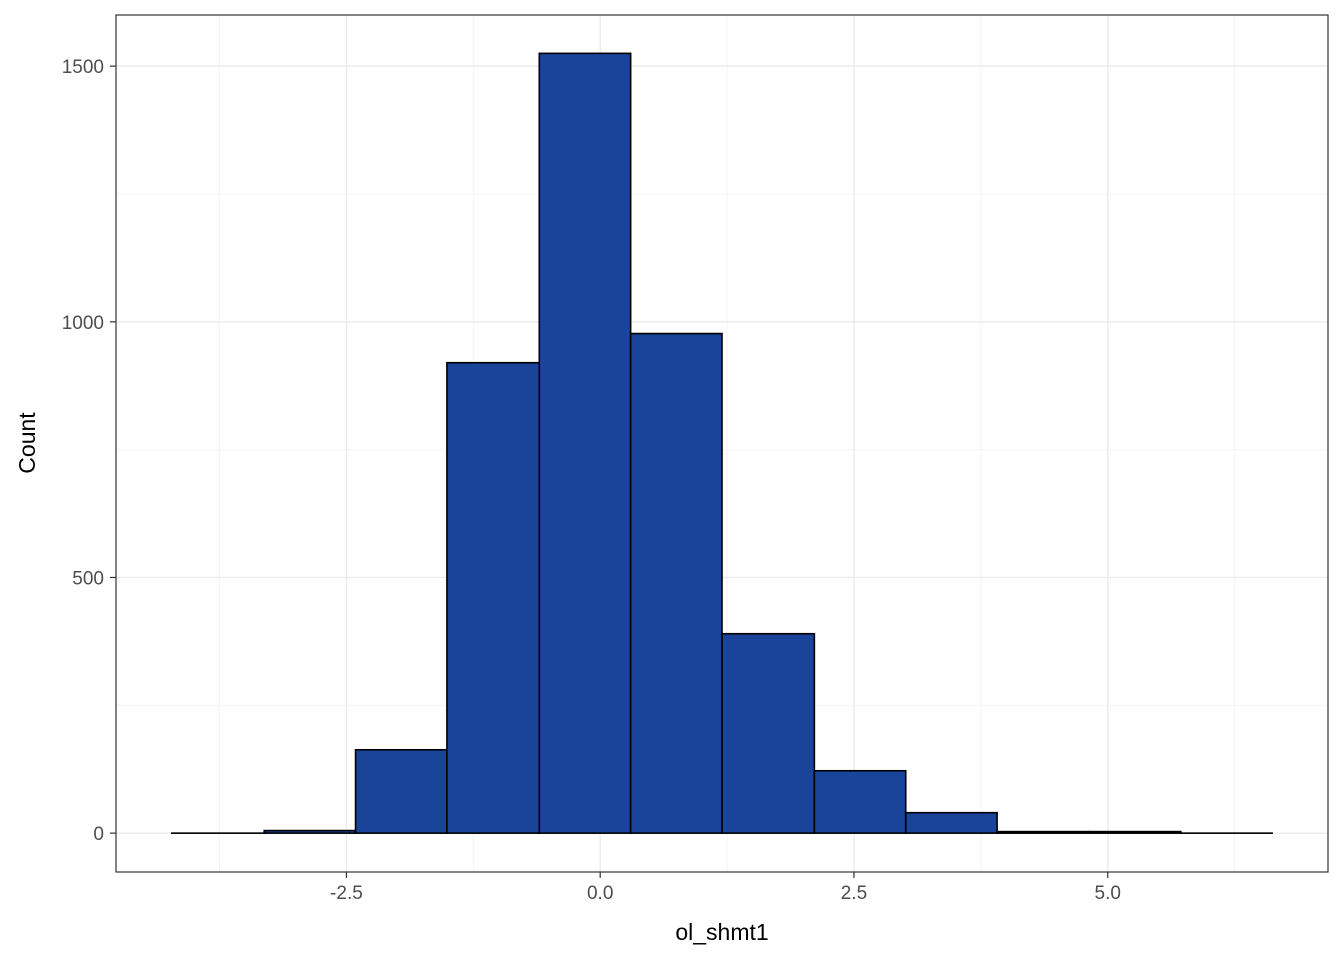 The image size is (1344, 960). What do you see at coordinates (721, 932) in the screenshot?
I see `x-axis-title: ol_shmt1` at bounding box center [721, 932].